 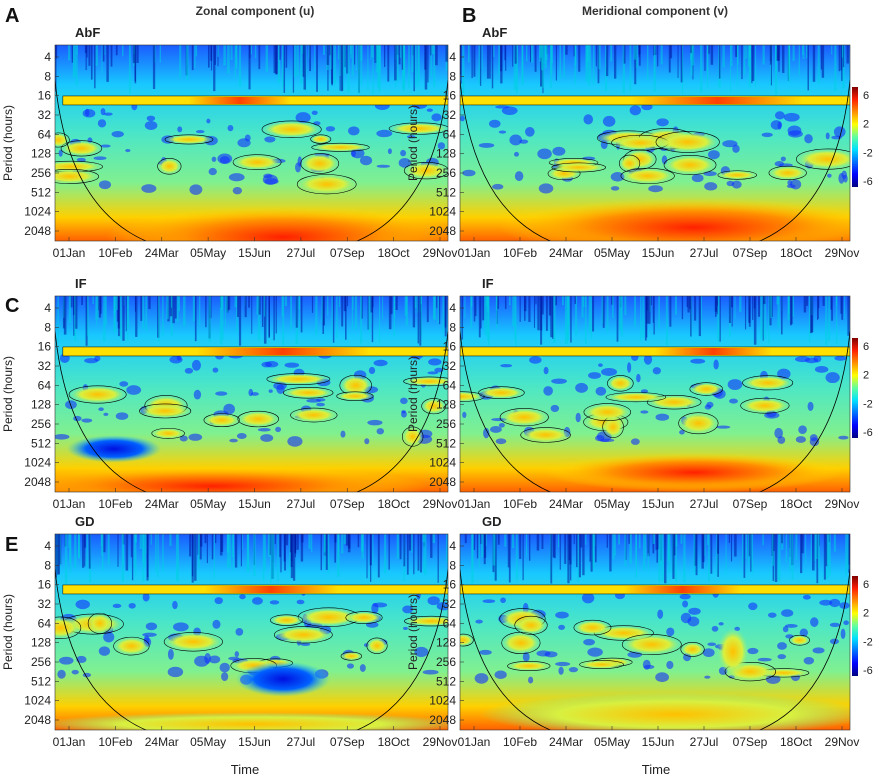 What do you see at coordinates (866, 614) in the screenshot?
I see `colorbar-tick-label: 2` at bounding box center [866, 614].